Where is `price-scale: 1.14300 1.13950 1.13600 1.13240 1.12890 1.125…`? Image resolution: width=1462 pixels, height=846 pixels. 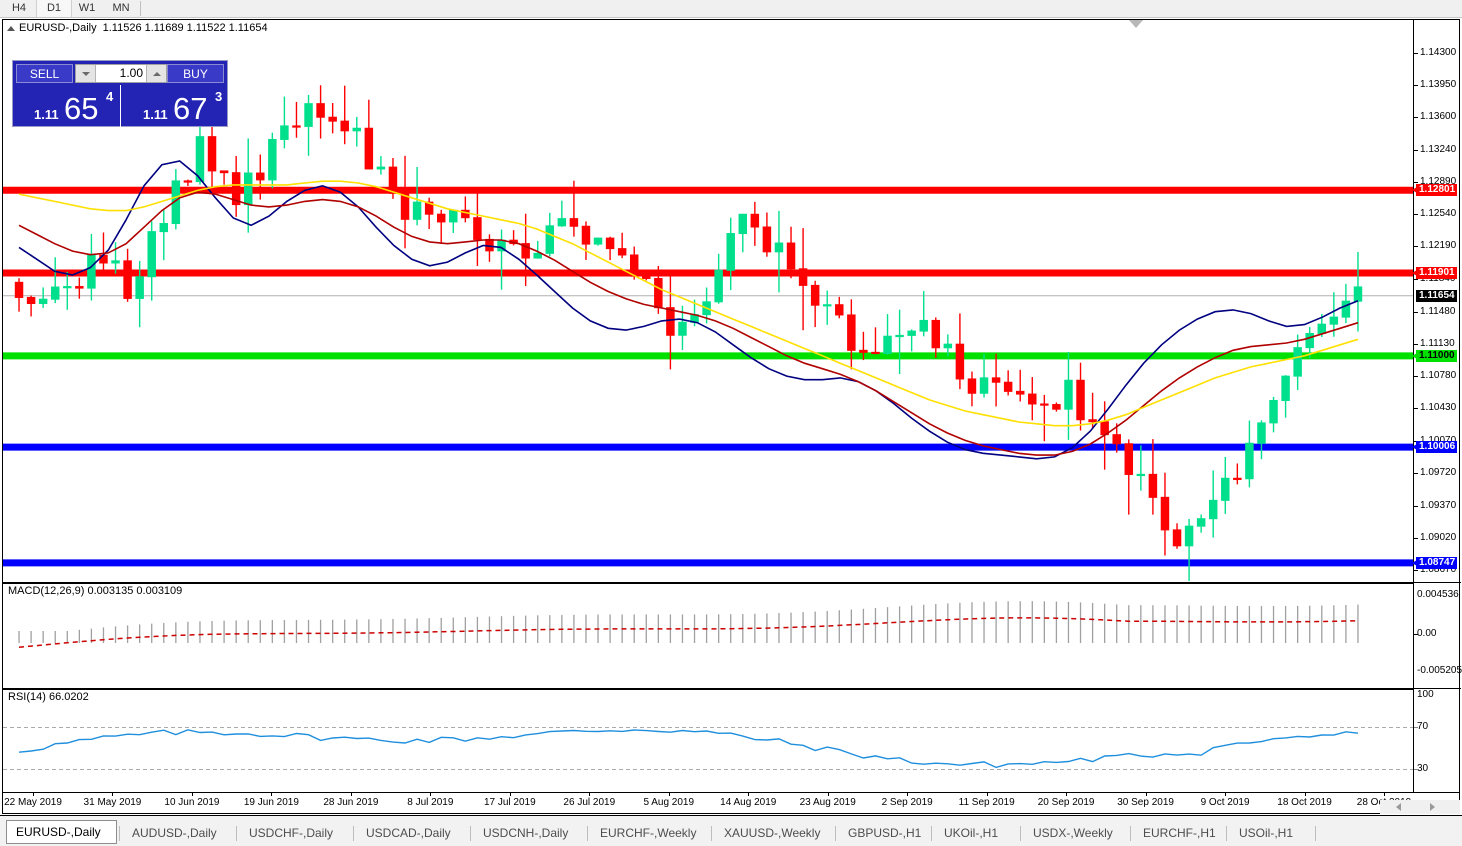
price-scale: 1.14300 1.13950 1.13600 1.13240 1.12890 1.125… is located at coordinates (1437, 416).